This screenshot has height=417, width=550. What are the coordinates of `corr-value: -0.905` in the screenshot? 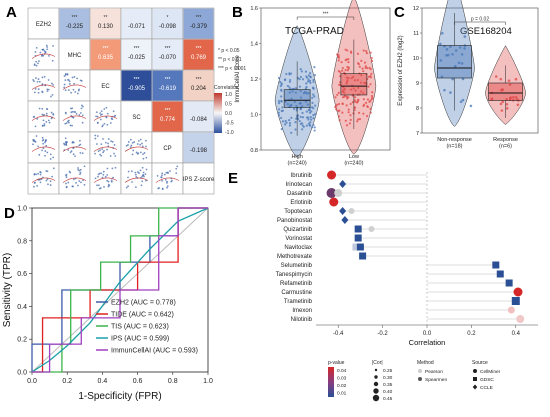 It's located at (137, 89).